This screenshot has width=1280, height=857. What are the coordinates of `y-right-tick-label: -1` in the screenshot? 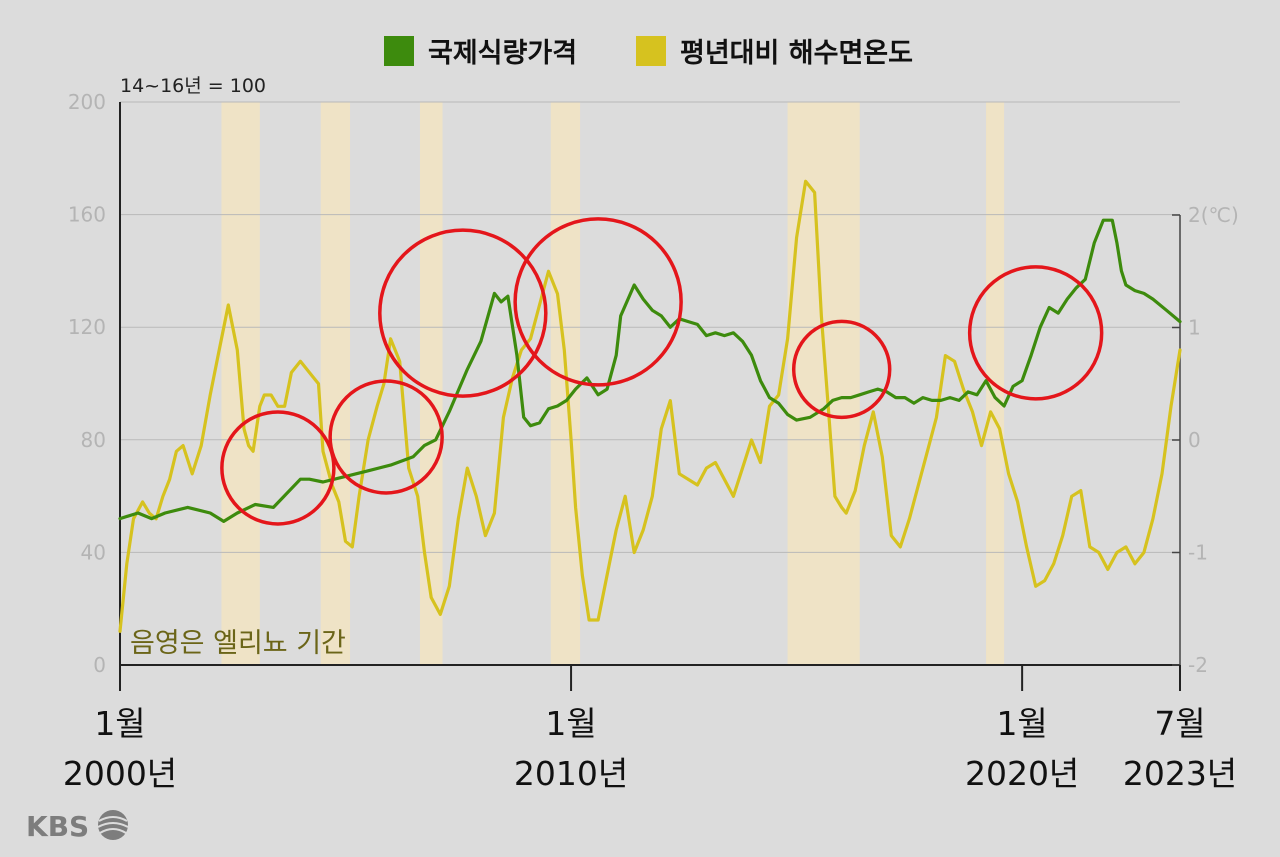 It's located at (1198, 553).